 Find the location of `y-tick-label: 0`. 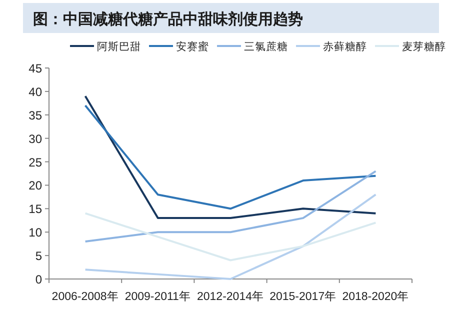

y-tick-label: 0 is located at coordinates (38, 279).